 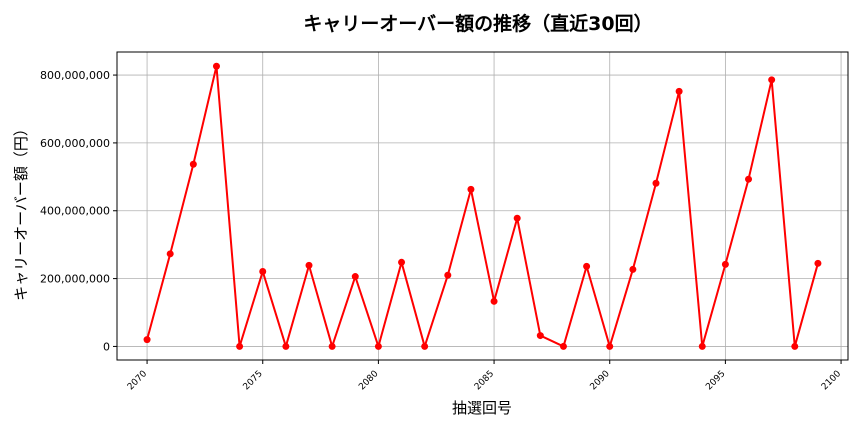 I want to click on y-tick-label: 800,000,000, so click(x=75, y=75).